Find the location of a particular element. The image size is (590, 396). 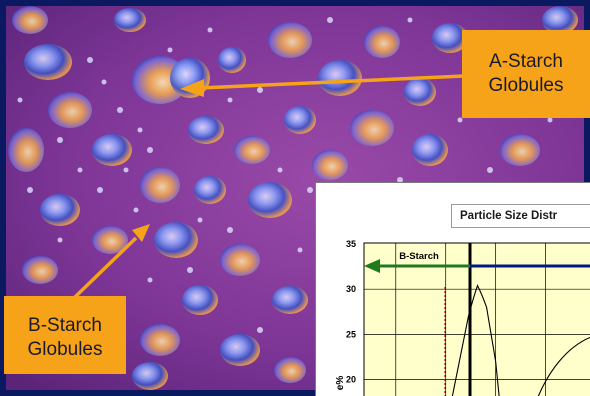

a-starch-callout: A-Starch Globules is located at coordinates (526, 74).